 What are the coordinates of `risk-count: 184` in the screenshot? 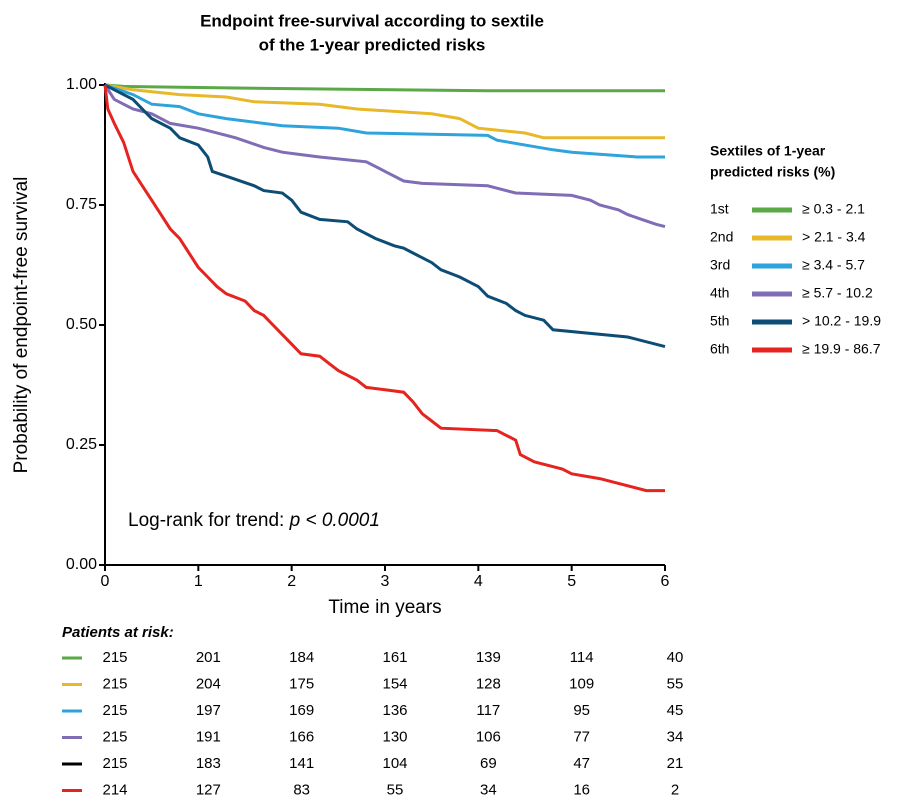 It's located at (301, 657).